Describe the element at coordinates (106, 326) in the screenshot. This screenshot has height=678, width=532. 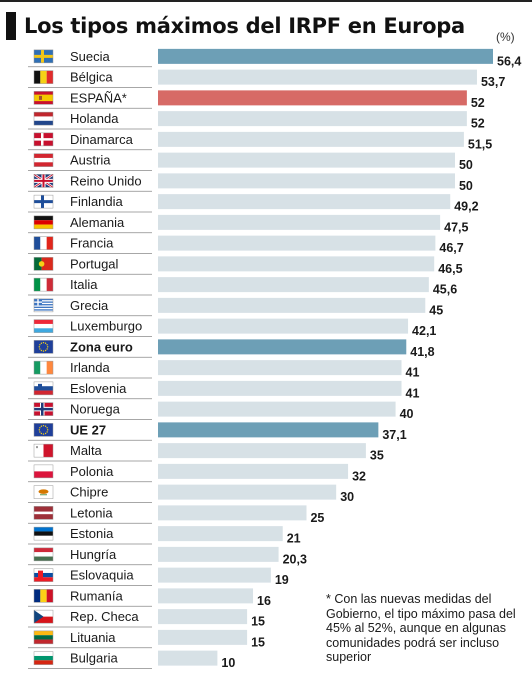
I see `category-label: Luxemburgo` at that location.